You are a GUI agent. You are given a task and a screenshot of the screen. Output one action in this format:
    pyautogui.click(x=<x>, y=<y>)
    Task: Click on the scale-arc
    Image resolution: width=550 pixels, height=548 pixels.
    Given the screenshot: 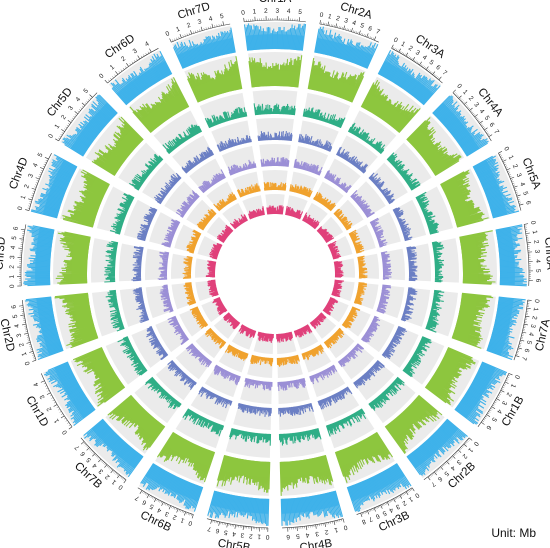 What is the action you would take?
    pyautogui.click(x=446, y=459)
    